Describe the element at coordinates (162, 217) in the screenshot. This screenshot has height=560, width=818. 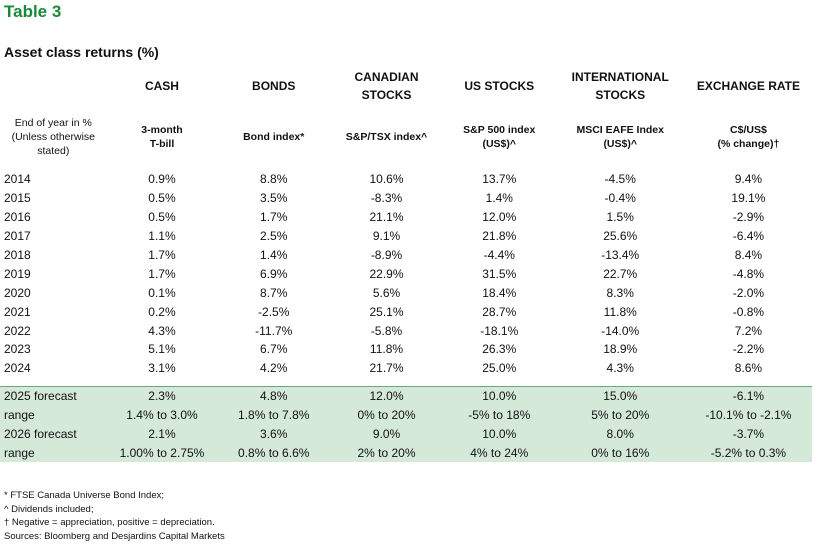
I see `table-cell: 0.5%` at that location.